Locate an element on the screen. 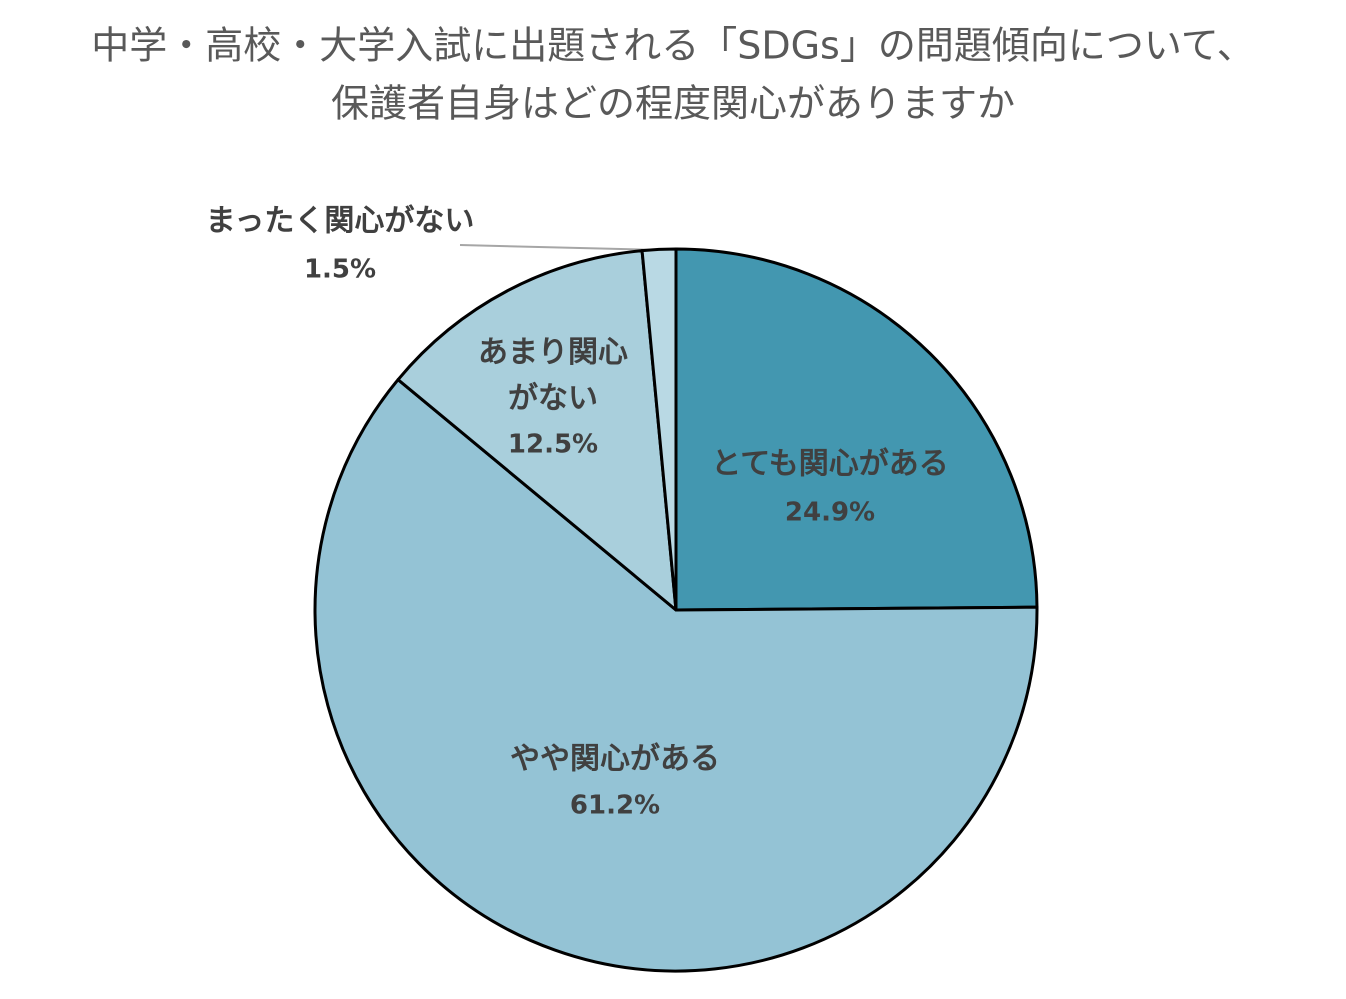  slice-label: まったく関心がない is located at coordinates (340, 221).